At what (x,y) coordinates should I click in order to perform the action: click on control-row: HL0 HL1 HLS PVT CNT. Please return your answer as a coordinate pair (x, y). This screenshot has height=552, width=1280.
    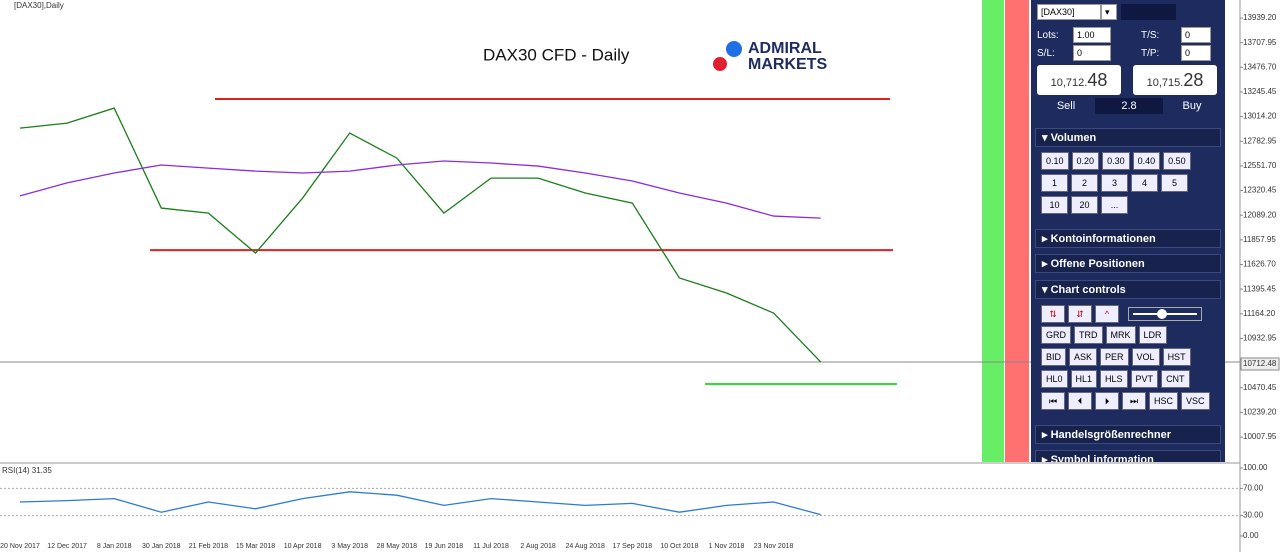
    Looking at the image, I should click on (1131, 379).